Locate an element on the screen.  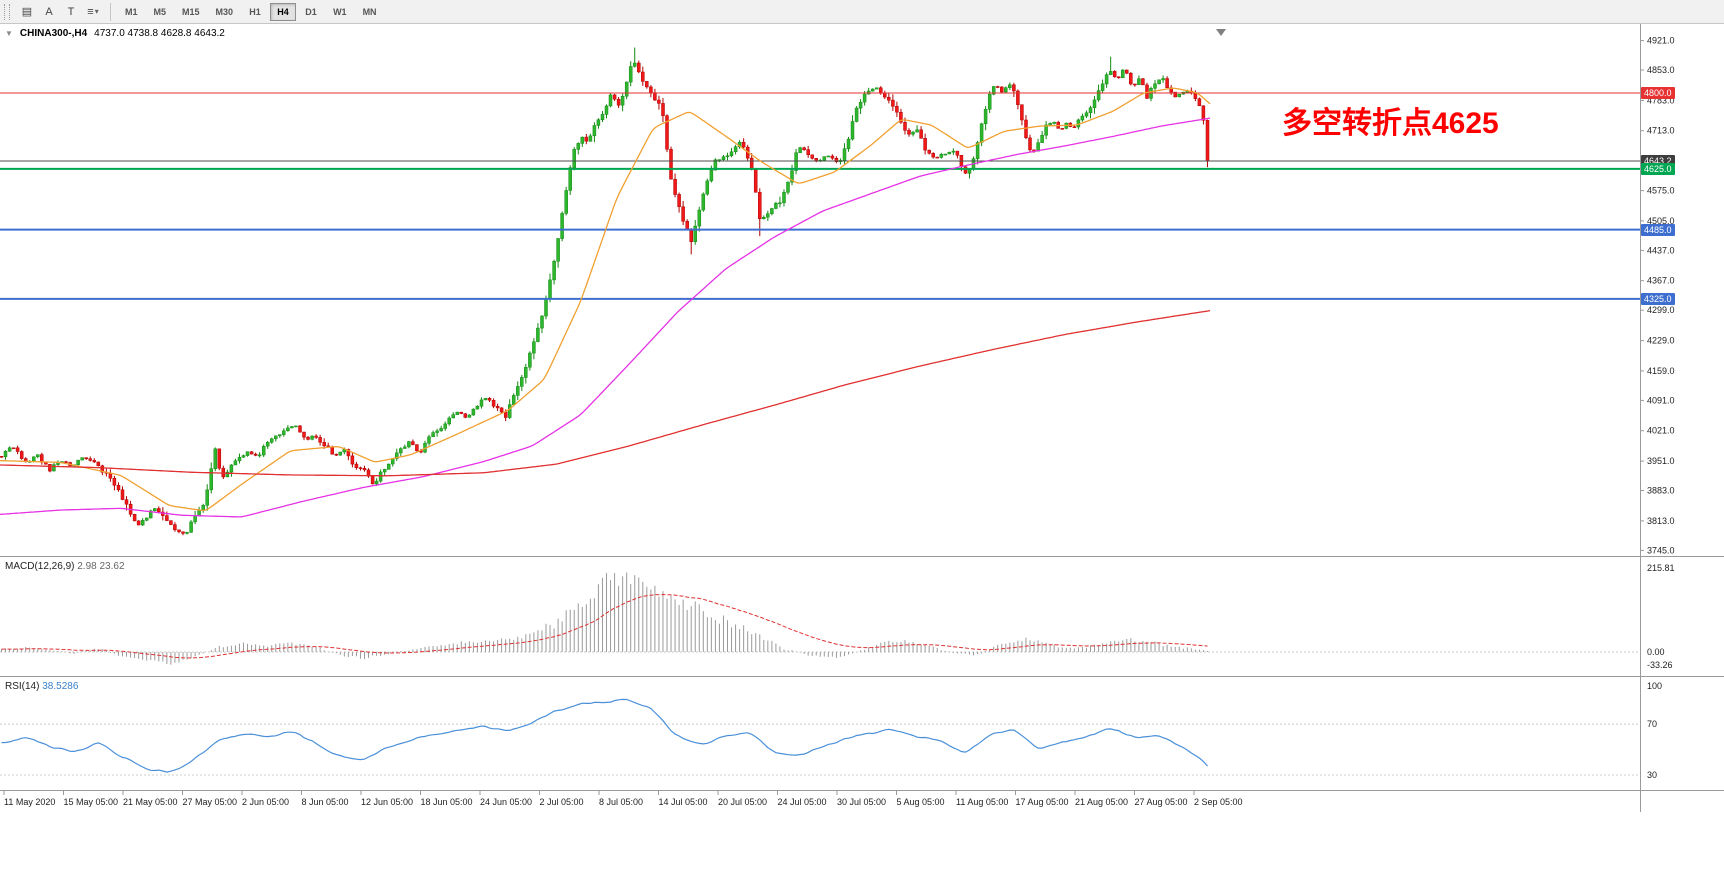
chart-shift-marker is located at coordinates (1221, 32).